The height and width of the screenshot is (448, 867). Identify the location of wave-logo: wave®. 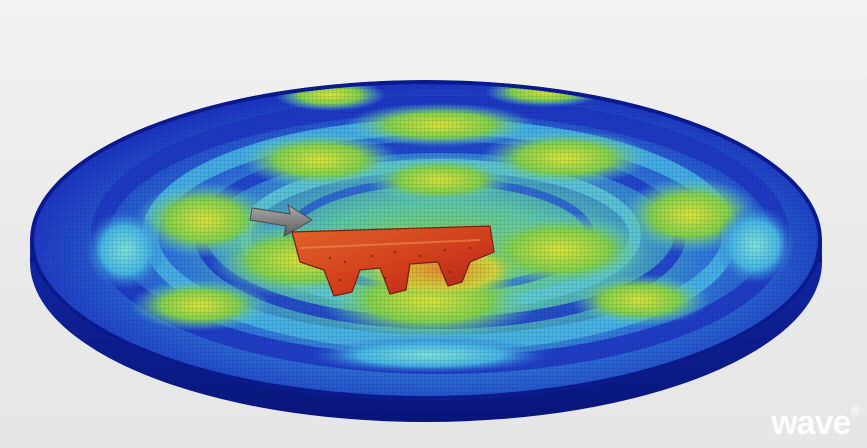
(815, 422).